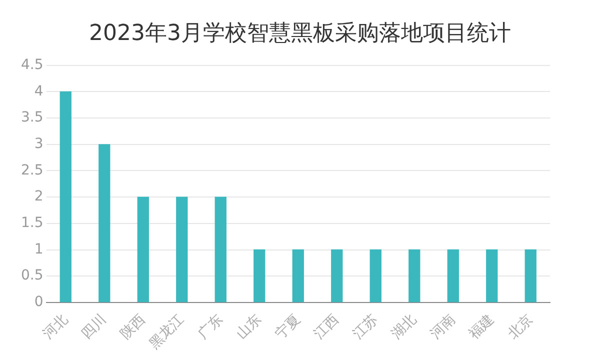  I want to click on y-tick-label: 0, so click(39, 302).